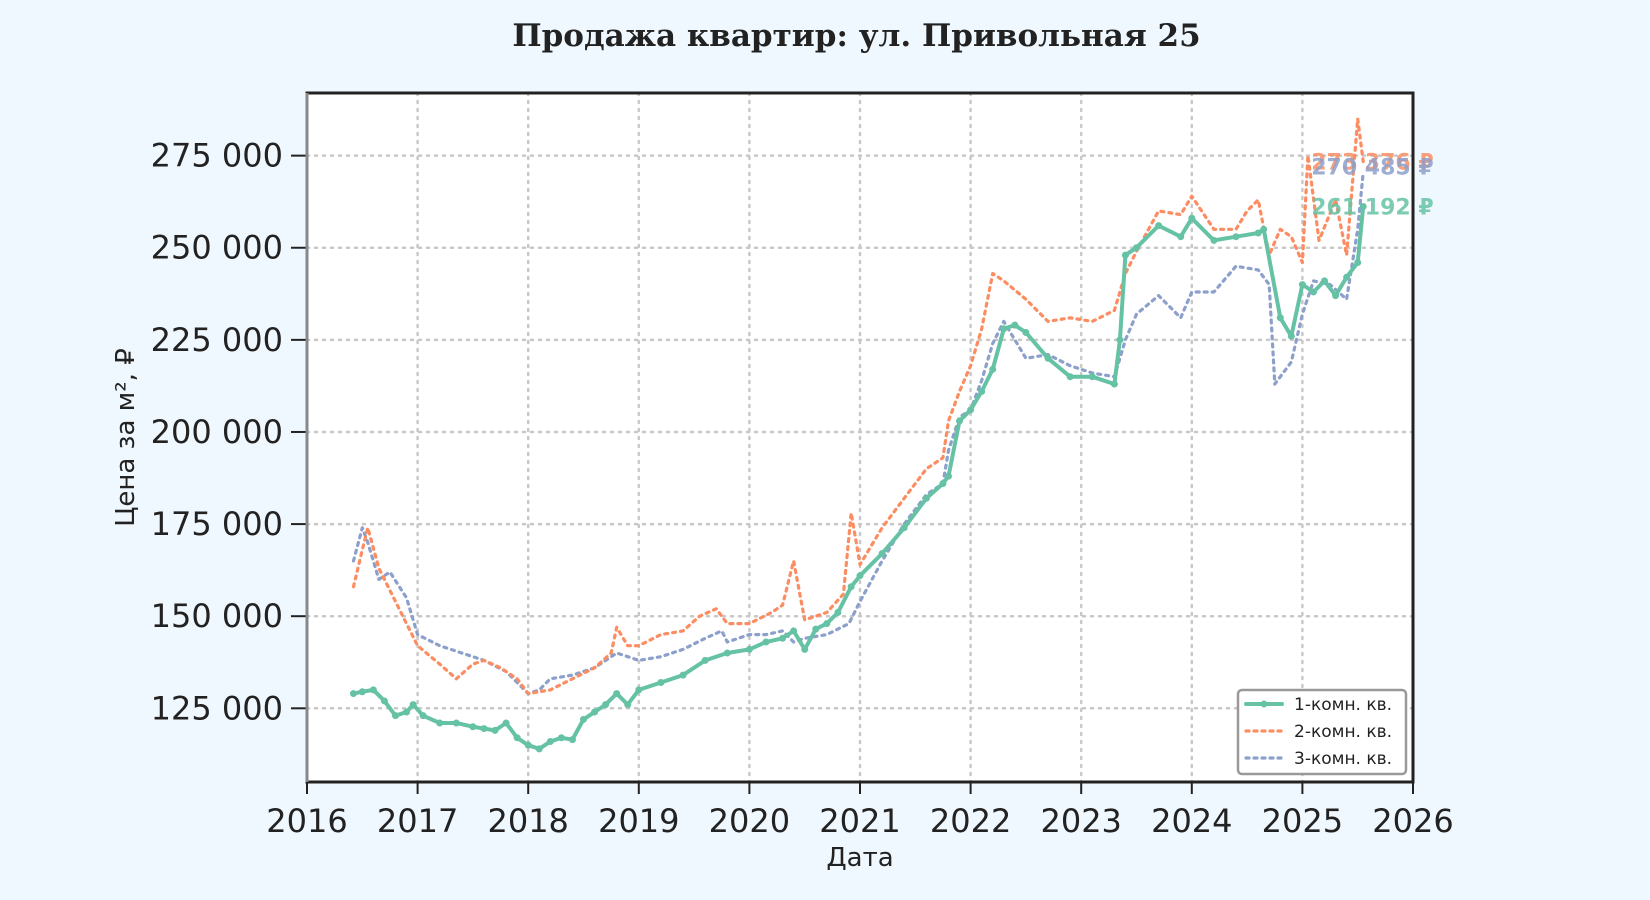 This screenshot has width=1650, height=900. What do you see at coordinates (217, 432) in the screenshot?
I see `y-tick-label: 200 000` at bounding box center [217, 432].